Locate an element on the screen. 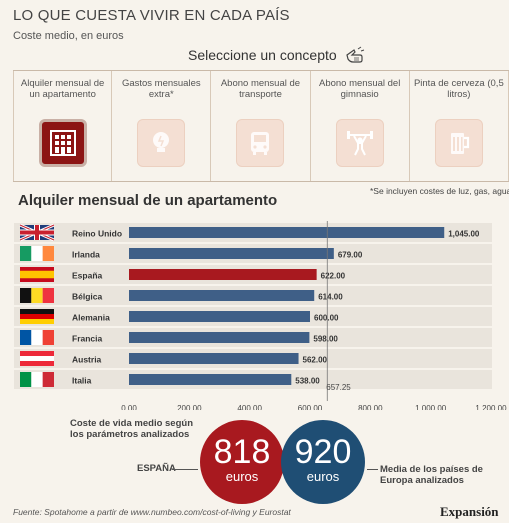 The height and width of the screenshot is (523, 509). brand-logo: Expansión is located at coordinates (469, 511).